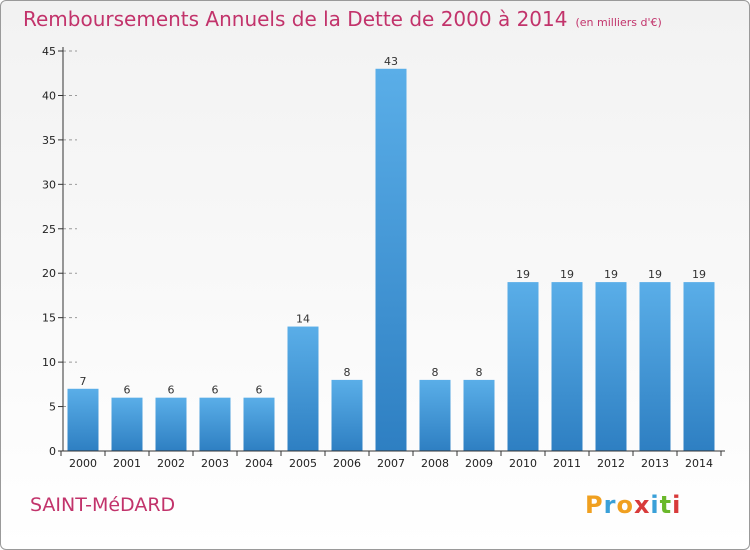 The height and width of the screenshot is (550, 750). Describe the element at coordinates (103, 505) in the screenshot. I see `commune-name: SAINT-MéDARD` at that location.